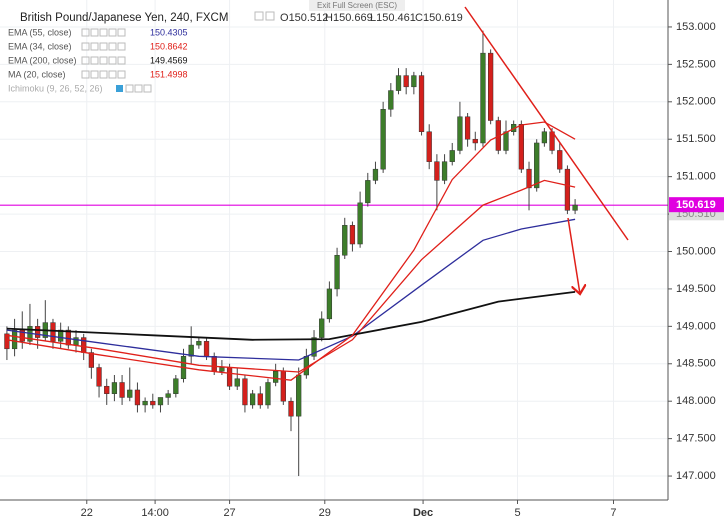 This screenshot has height=523, width=724. I want to click on price-label-box, so click(696, 205).